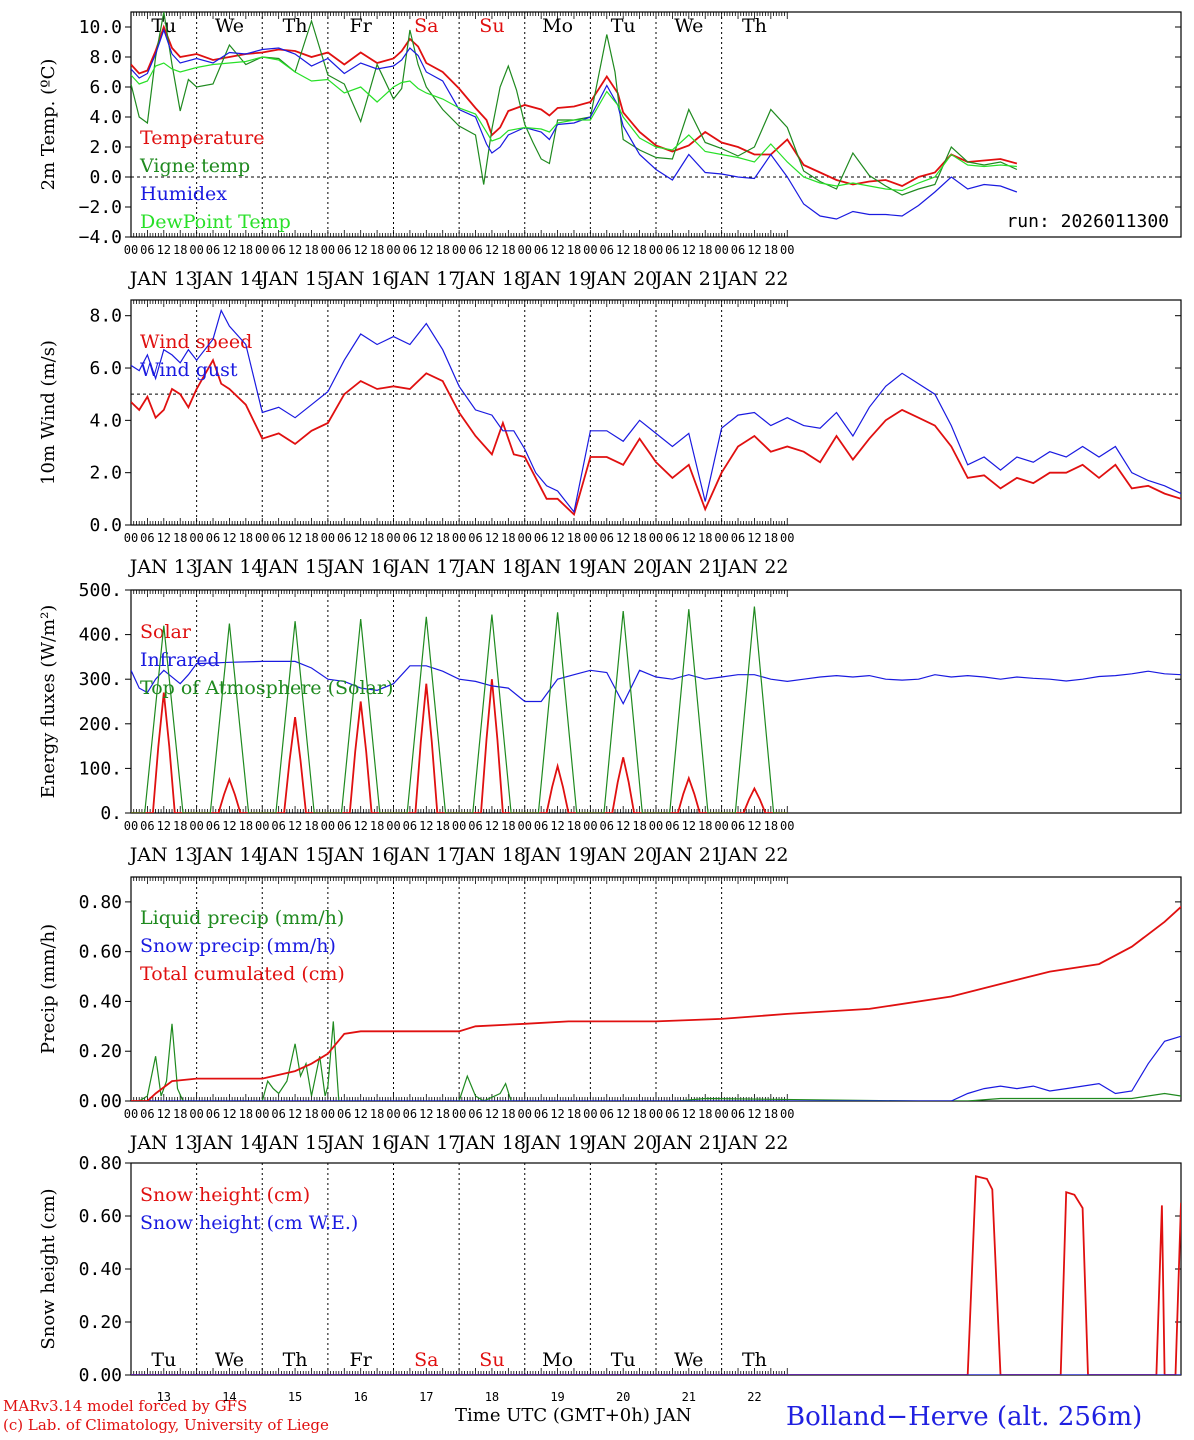 This screenshot has height=1440, width=1194. I want to click on panel-temperature-date-label: JAN 18, so click(491, 279).